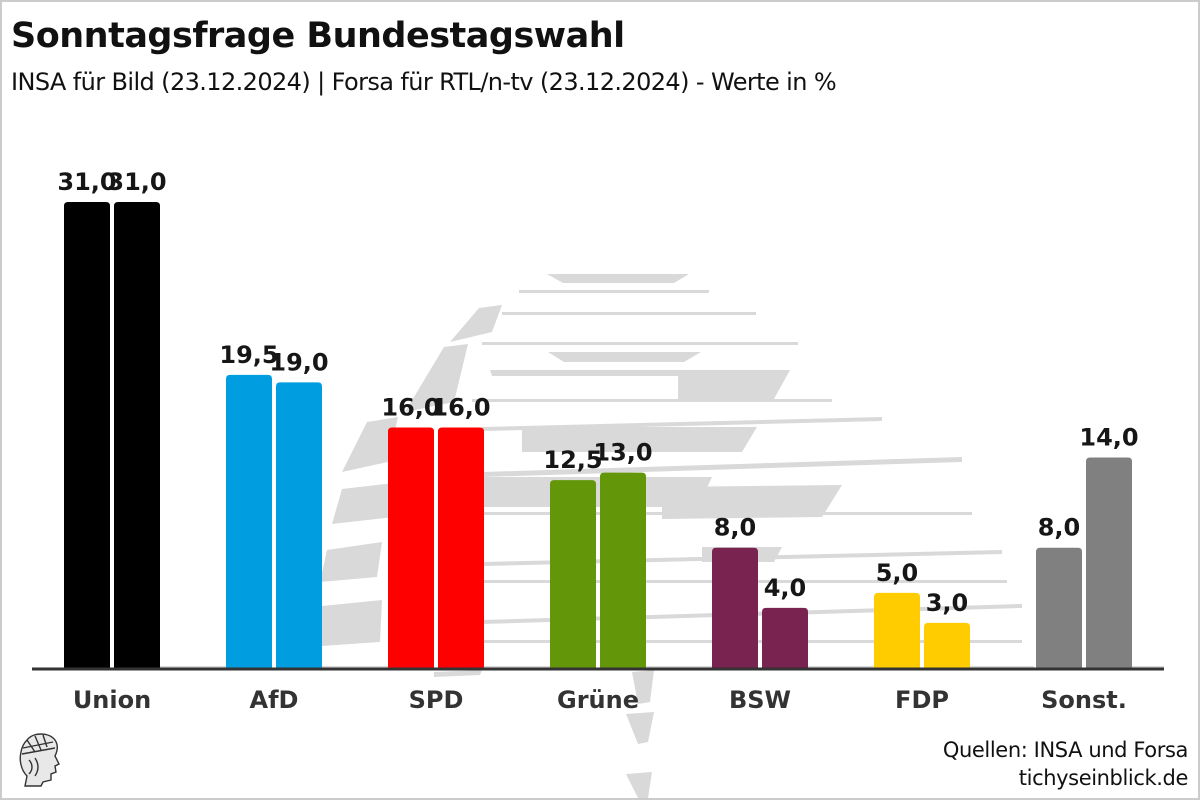  What do you see at coordinates (411, 547) in the screenshot?
I see `bar-spd-insa` at bounding box center [411, 547].